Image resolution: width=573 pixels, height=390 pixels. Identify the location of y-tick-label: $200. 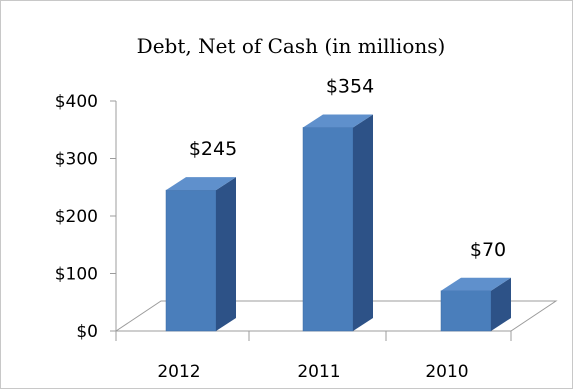
(76, 217).